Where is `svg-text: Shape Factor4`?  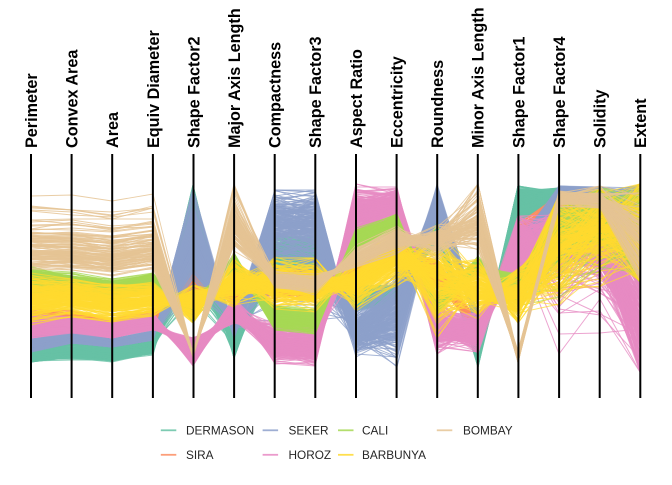
svg-text: Shape Factor4 is located at coordinates (560, 92).